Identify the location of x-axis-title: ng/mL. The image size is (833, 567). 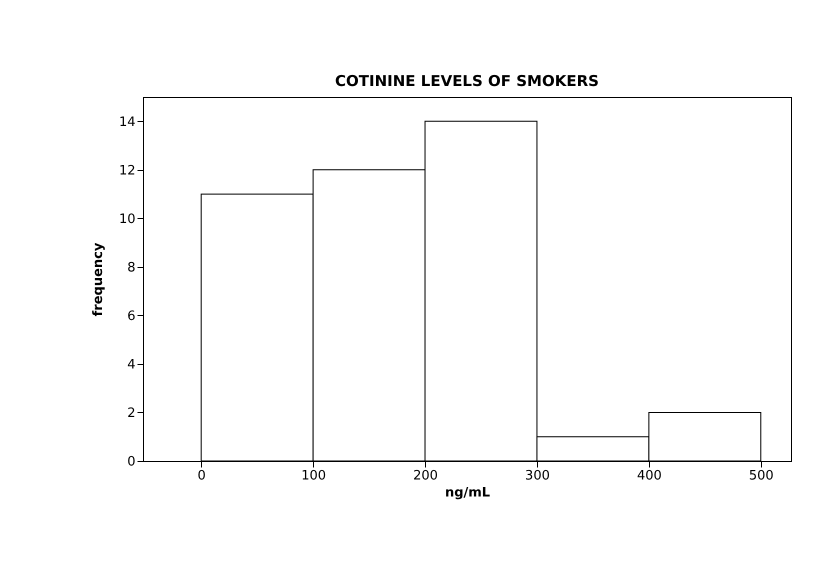
(467, 493).